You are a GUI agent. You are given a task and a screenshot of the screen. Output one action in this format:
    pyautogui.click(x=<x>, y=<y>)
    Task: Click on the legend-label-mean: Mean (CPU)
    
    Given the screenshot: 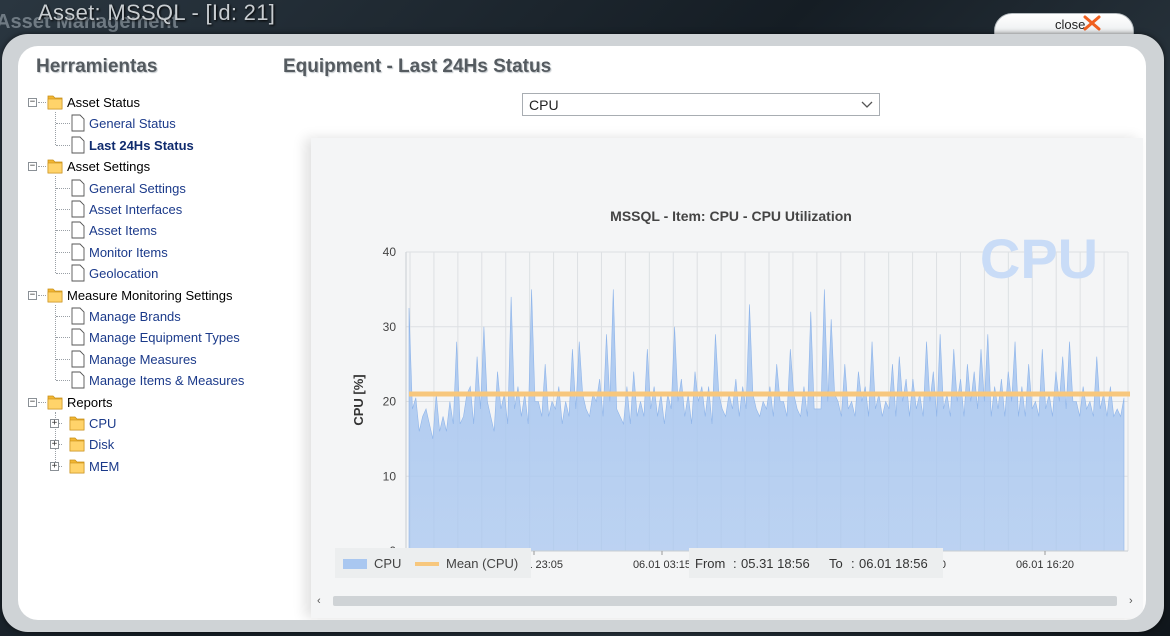 What is the action you would take?
    pyautogui.click(x=482, y=563)
    